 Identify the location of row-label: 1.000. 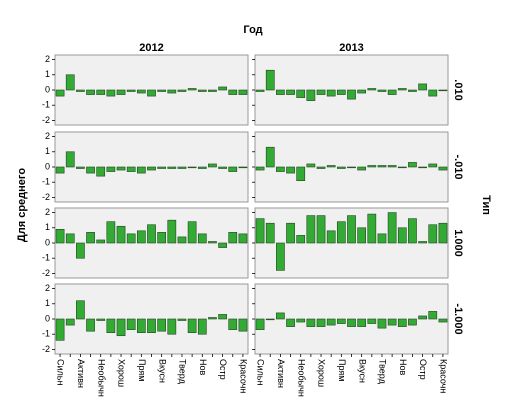
(458, 243).